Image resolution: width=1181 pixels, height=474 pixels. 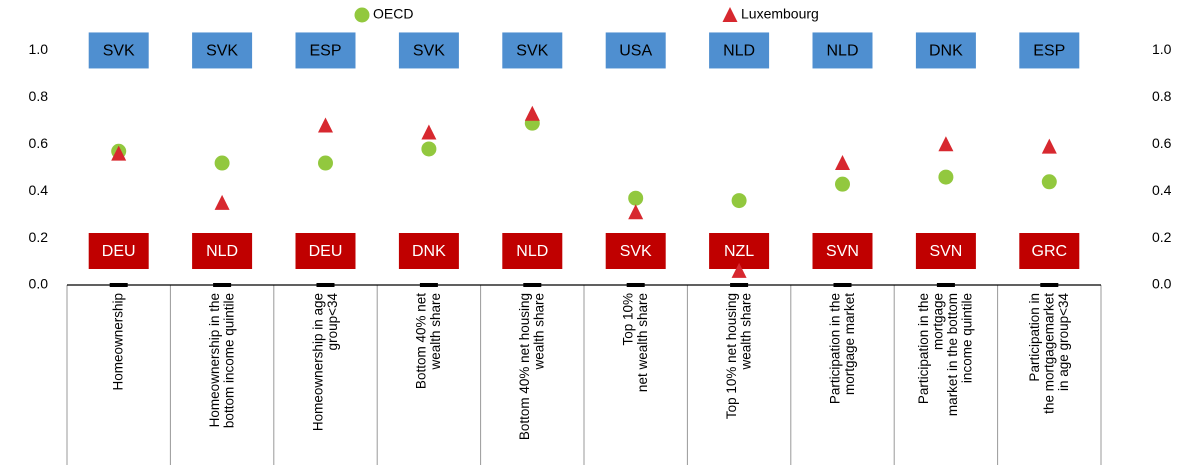 What do you see at coordinates (780, 14) in the screenshot?
I see `legend-label: Luxembourg` at bounding box center [780, 14].